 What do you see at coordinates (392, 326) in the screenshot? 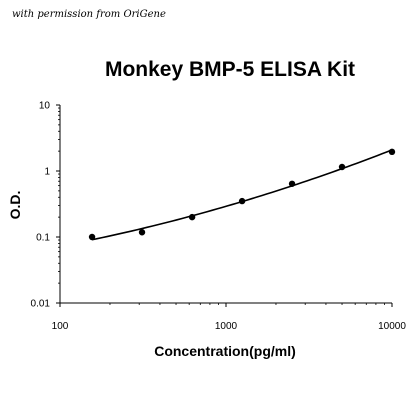
I see `x-tick-label: 10000` at bounding box center [392, 326].